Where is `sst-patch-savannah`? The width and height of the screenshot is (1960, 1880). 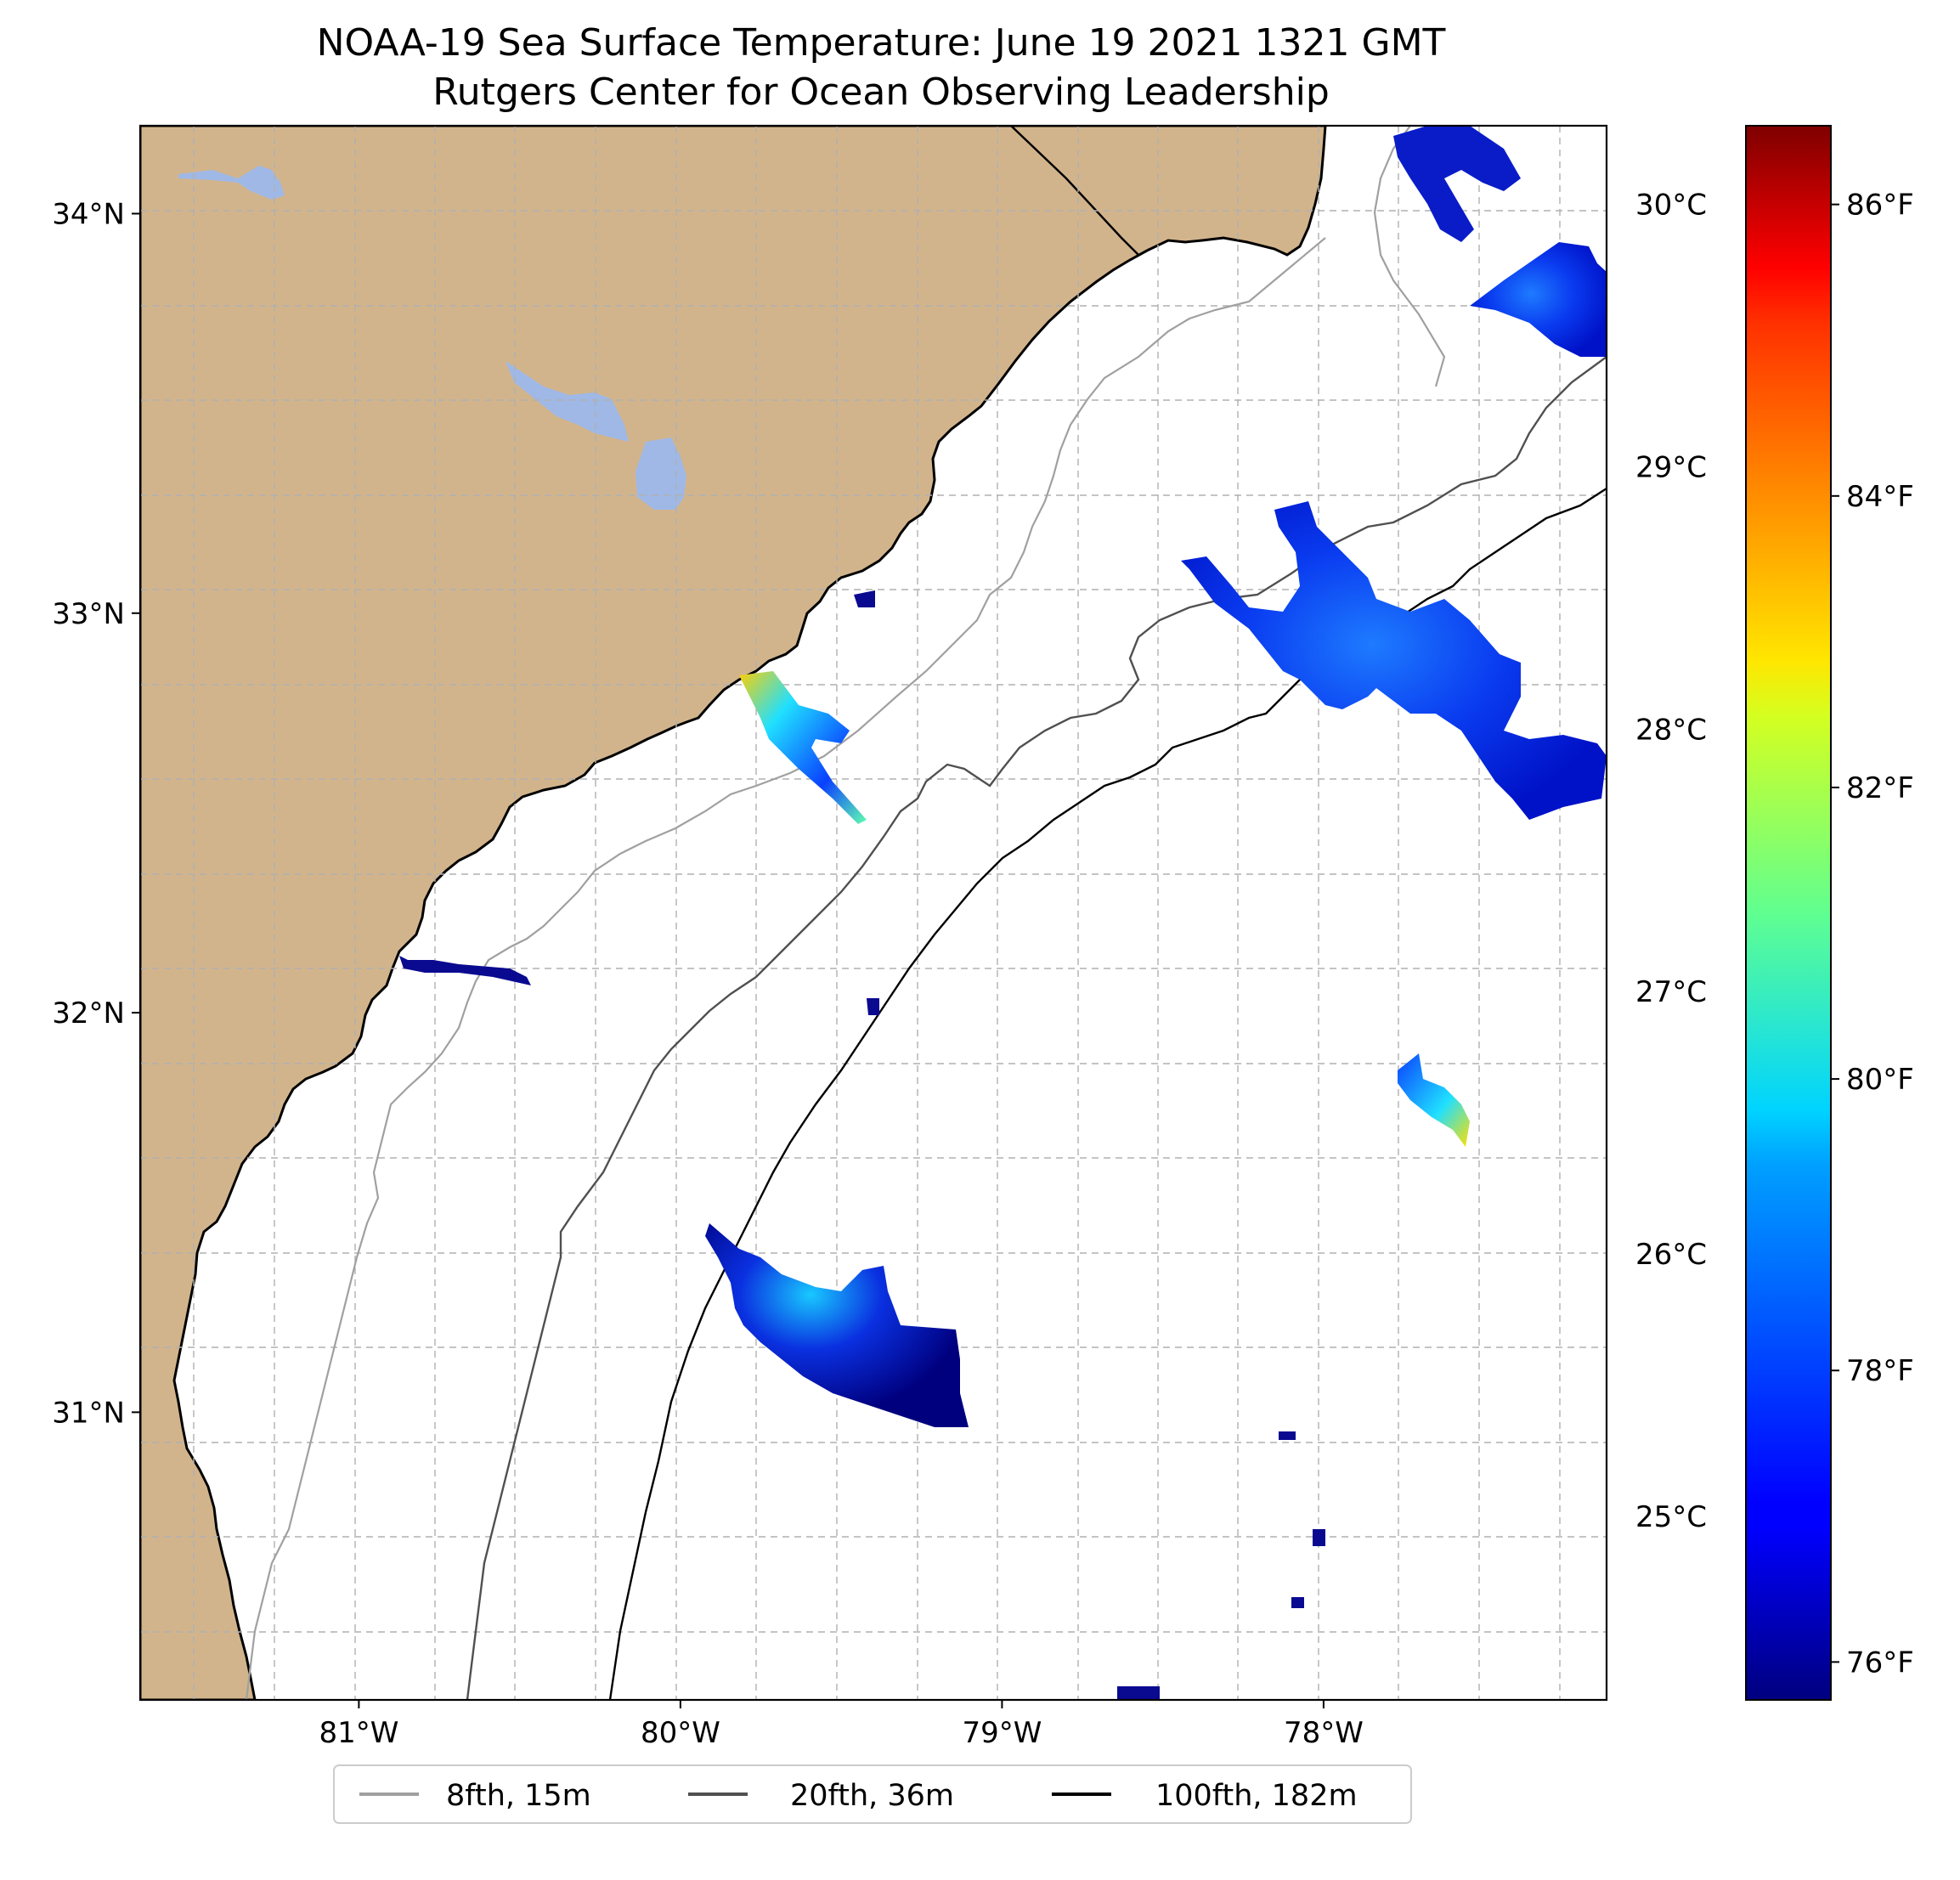
sst-patch-savannah is located at coordinates (465, 970).